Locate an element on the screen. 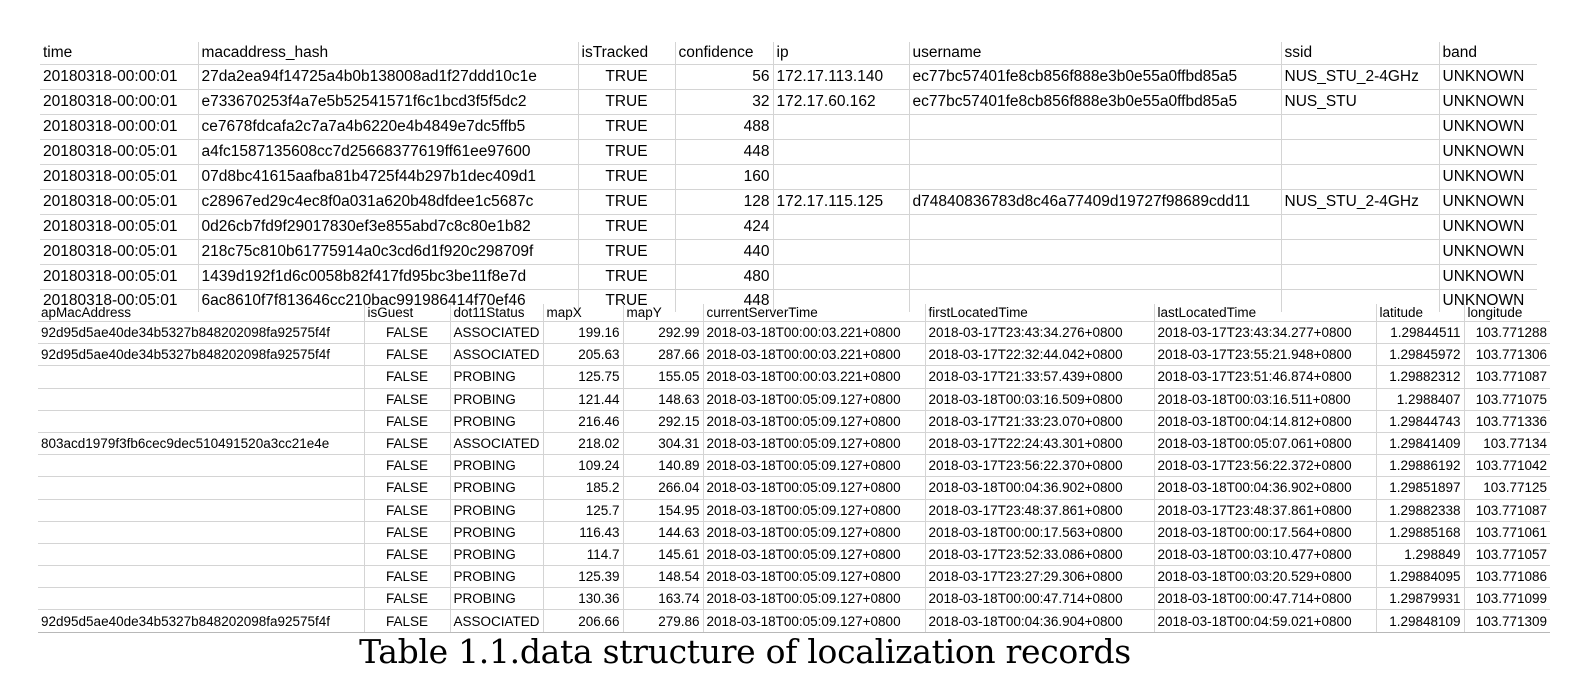 This screenshot has width=1570, height=686. table-cell: ASSOCIATED is located at coordinates (497, 444).